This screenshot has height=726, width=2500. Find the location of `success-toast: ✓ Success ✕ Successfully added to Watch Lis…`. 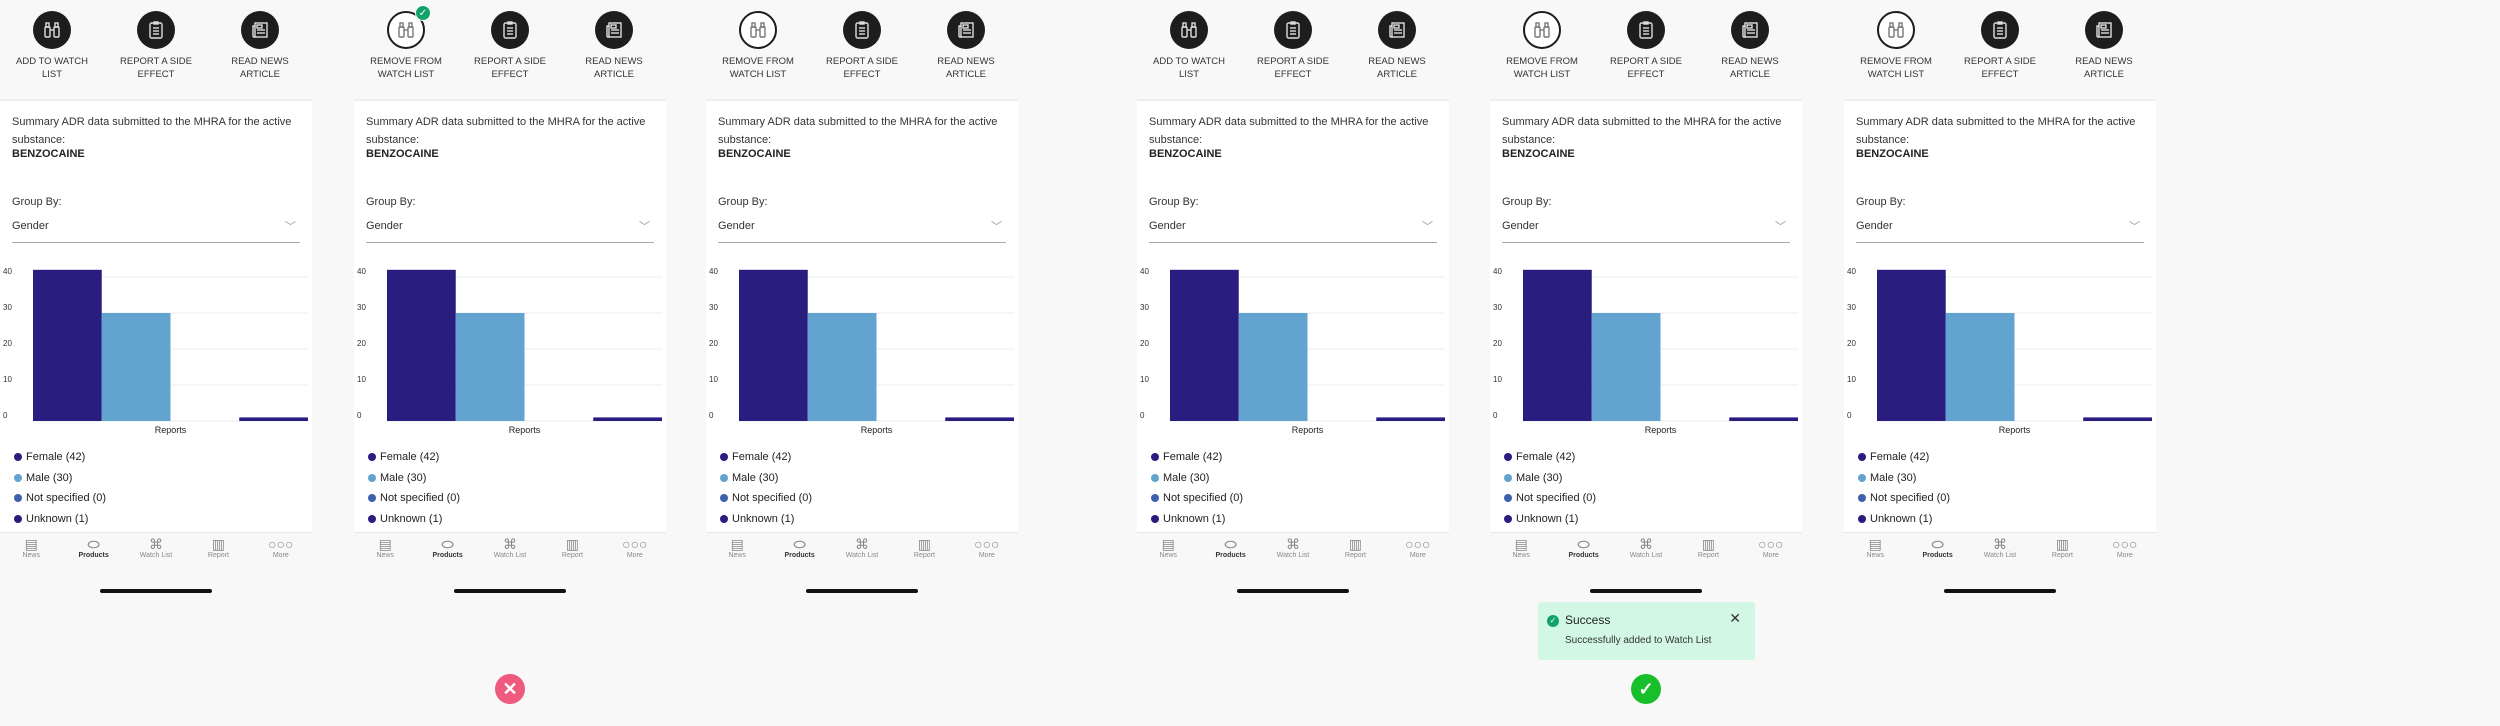

success-toast: ✓ Success ✕ Successfully added to Watch Lis… is located at coordinates (1646, 631).